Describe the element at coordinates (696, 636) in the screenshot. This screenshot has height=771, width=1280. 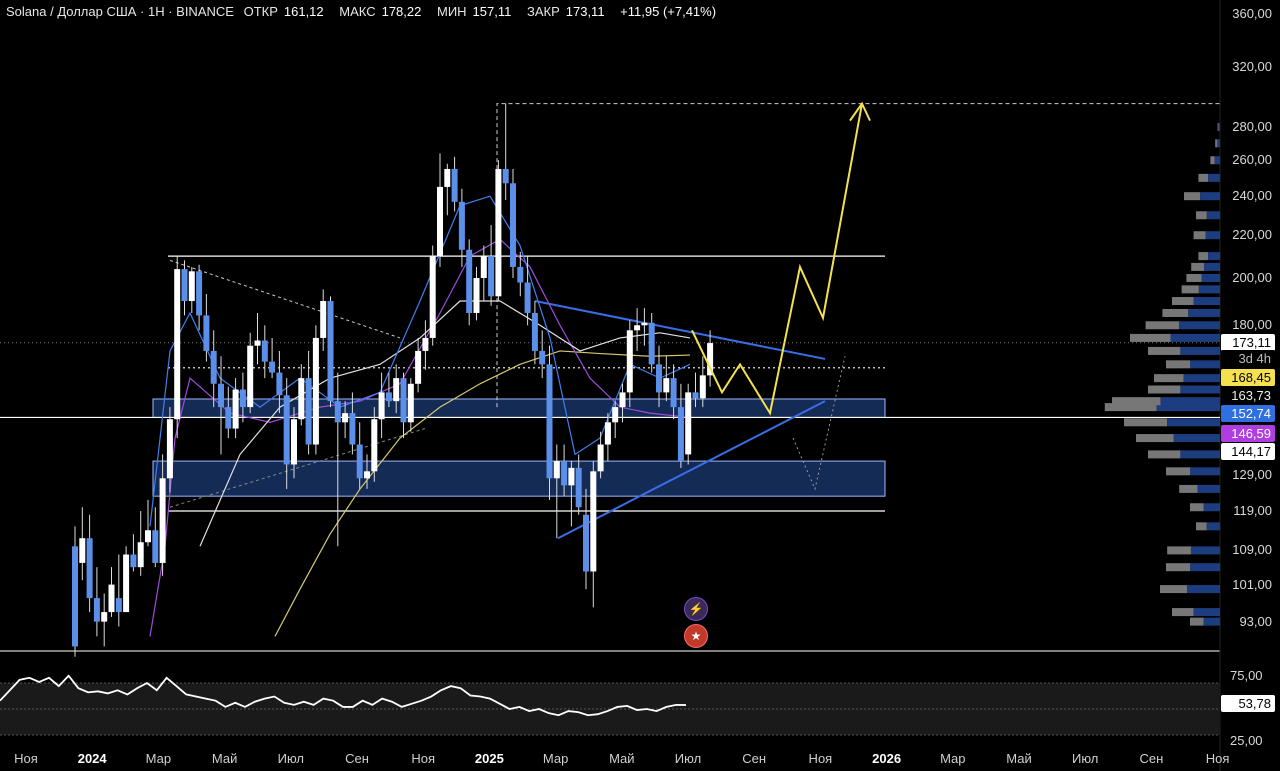
I see `us-flag-event-icon: ★` at that location.